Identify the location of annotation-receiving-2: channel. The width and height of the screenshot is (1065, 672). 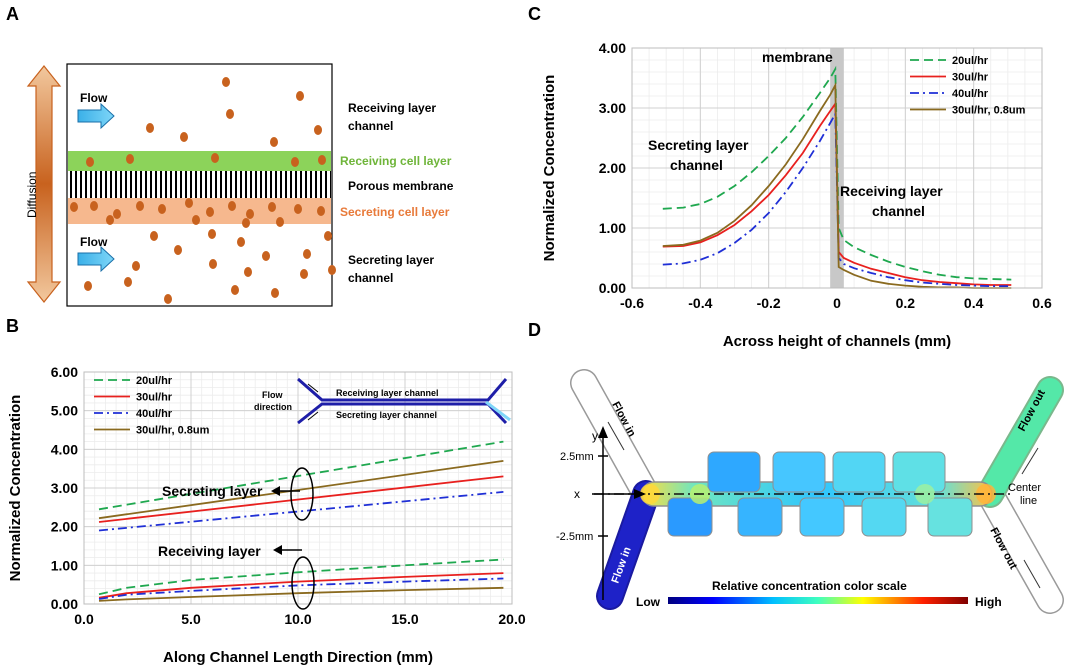
(898, 211).